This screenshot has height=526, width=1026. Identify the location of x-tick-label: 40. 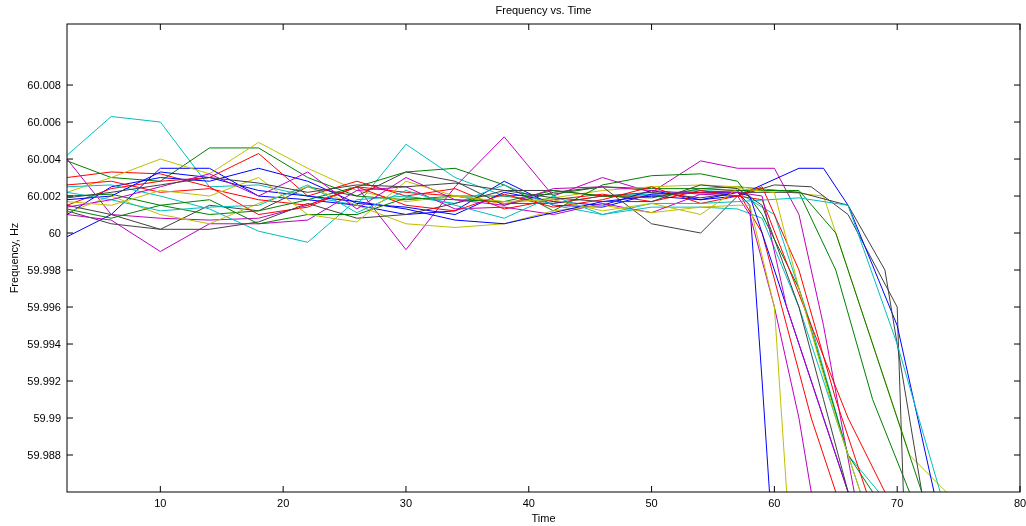
(528, 503).